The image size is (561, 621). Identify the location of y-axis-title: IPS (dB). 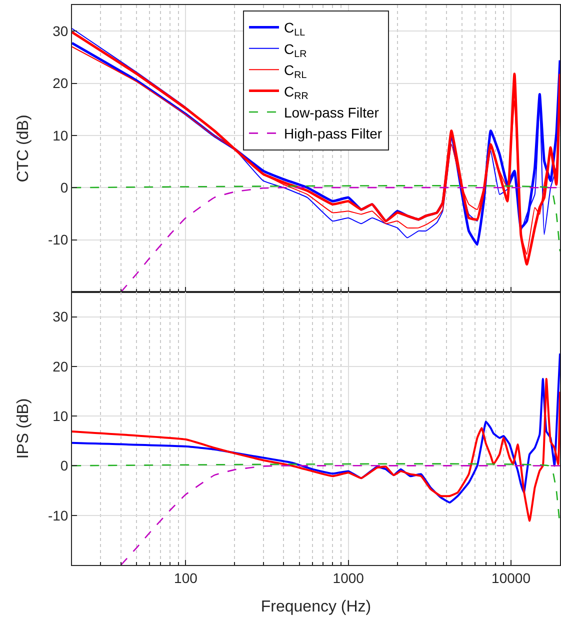
(23, 428).